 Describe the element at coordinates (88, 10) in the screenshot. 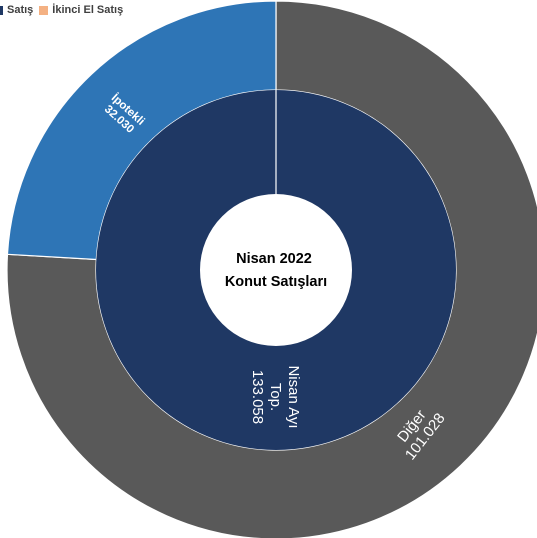

I see `legend-label-ikinci-el-satis: İkinci El Satış` at that location.